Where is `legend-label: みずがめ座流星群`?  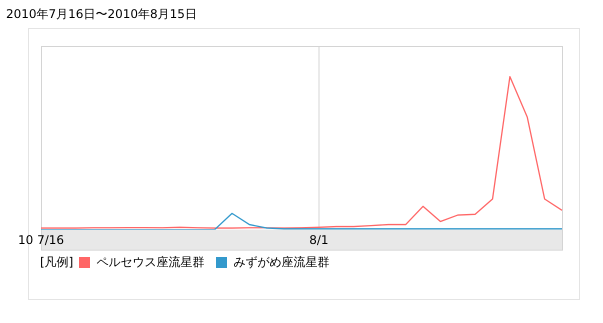
legend-label: みずがめ座流星群 is located at coordinates (281, 262).